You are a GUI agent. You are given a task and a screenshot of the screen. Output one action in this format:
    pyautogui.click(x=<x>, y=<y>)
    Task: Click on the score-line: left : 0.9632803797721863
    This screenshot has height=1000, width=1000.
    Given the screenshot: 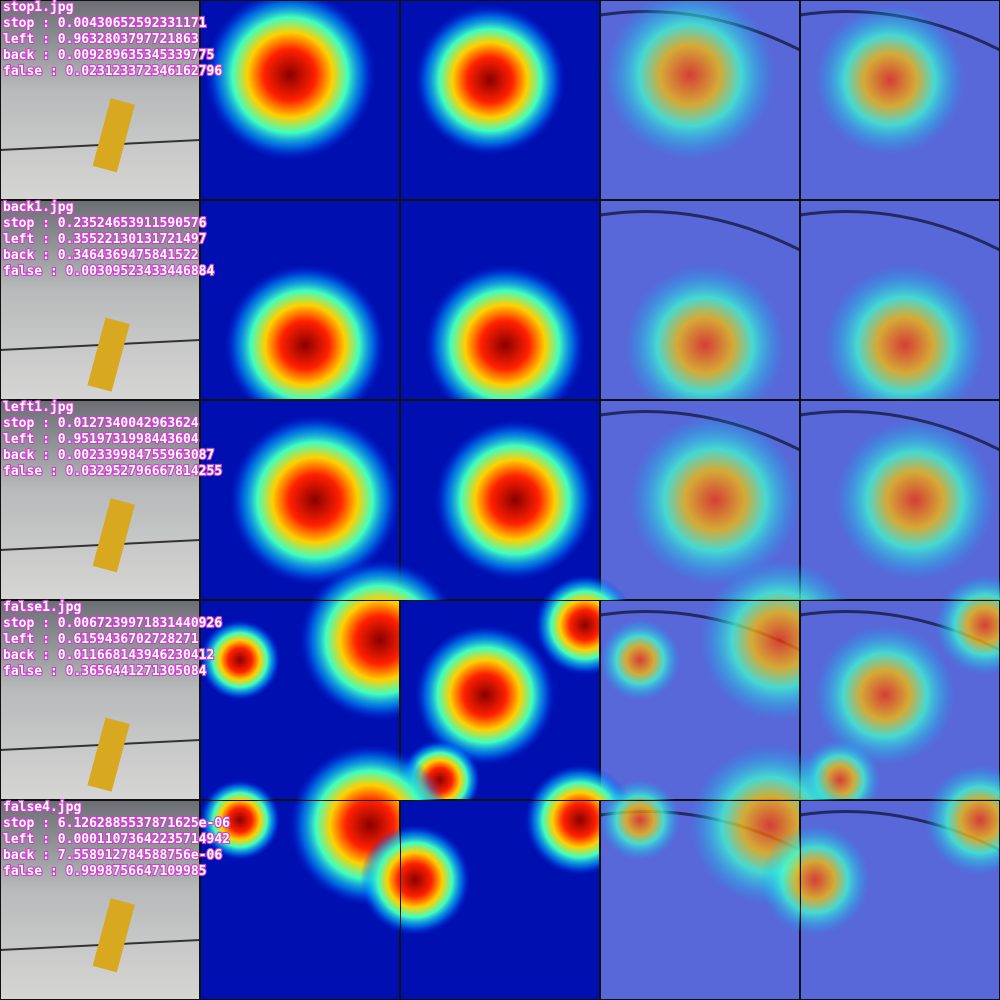 What is the action you would take?
    pyautogui.click(x=101, y=39)
    